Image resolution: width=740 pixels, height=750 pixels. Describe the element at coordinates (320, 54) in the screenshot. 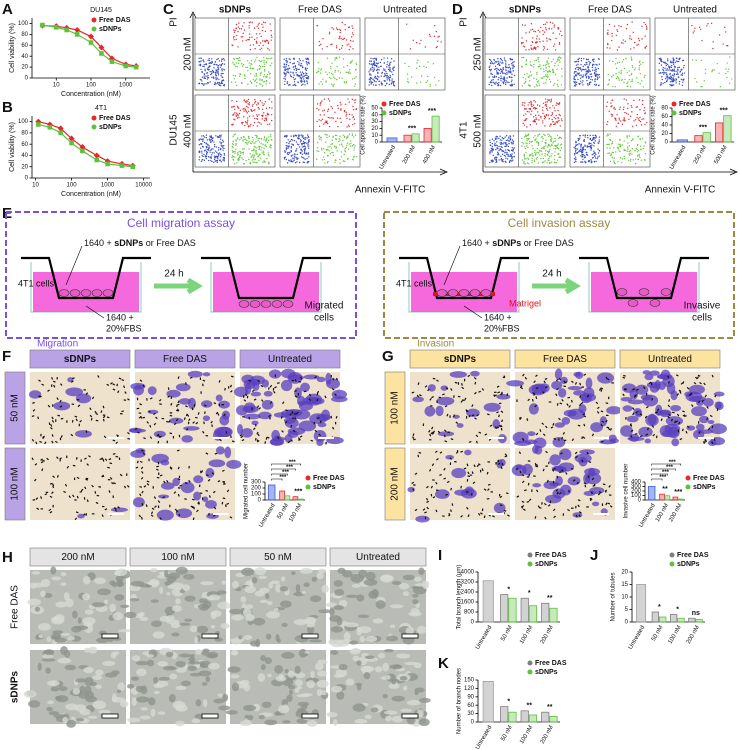

I see `flow-plot` at that location.